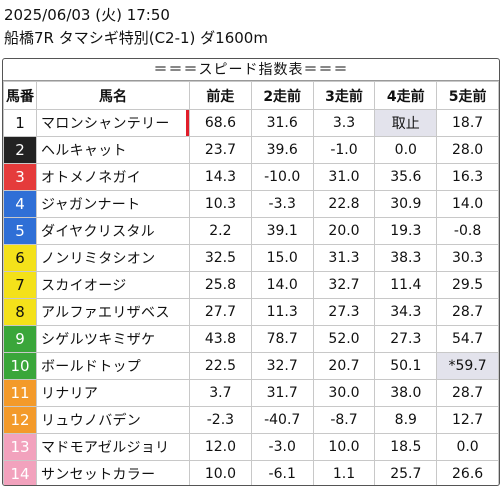 This screenshot has width=504, height=488. What do you see at coordinates (20, 447) in the screenshot?
I see `horse-number: 13` at bounding box center [20, 447].